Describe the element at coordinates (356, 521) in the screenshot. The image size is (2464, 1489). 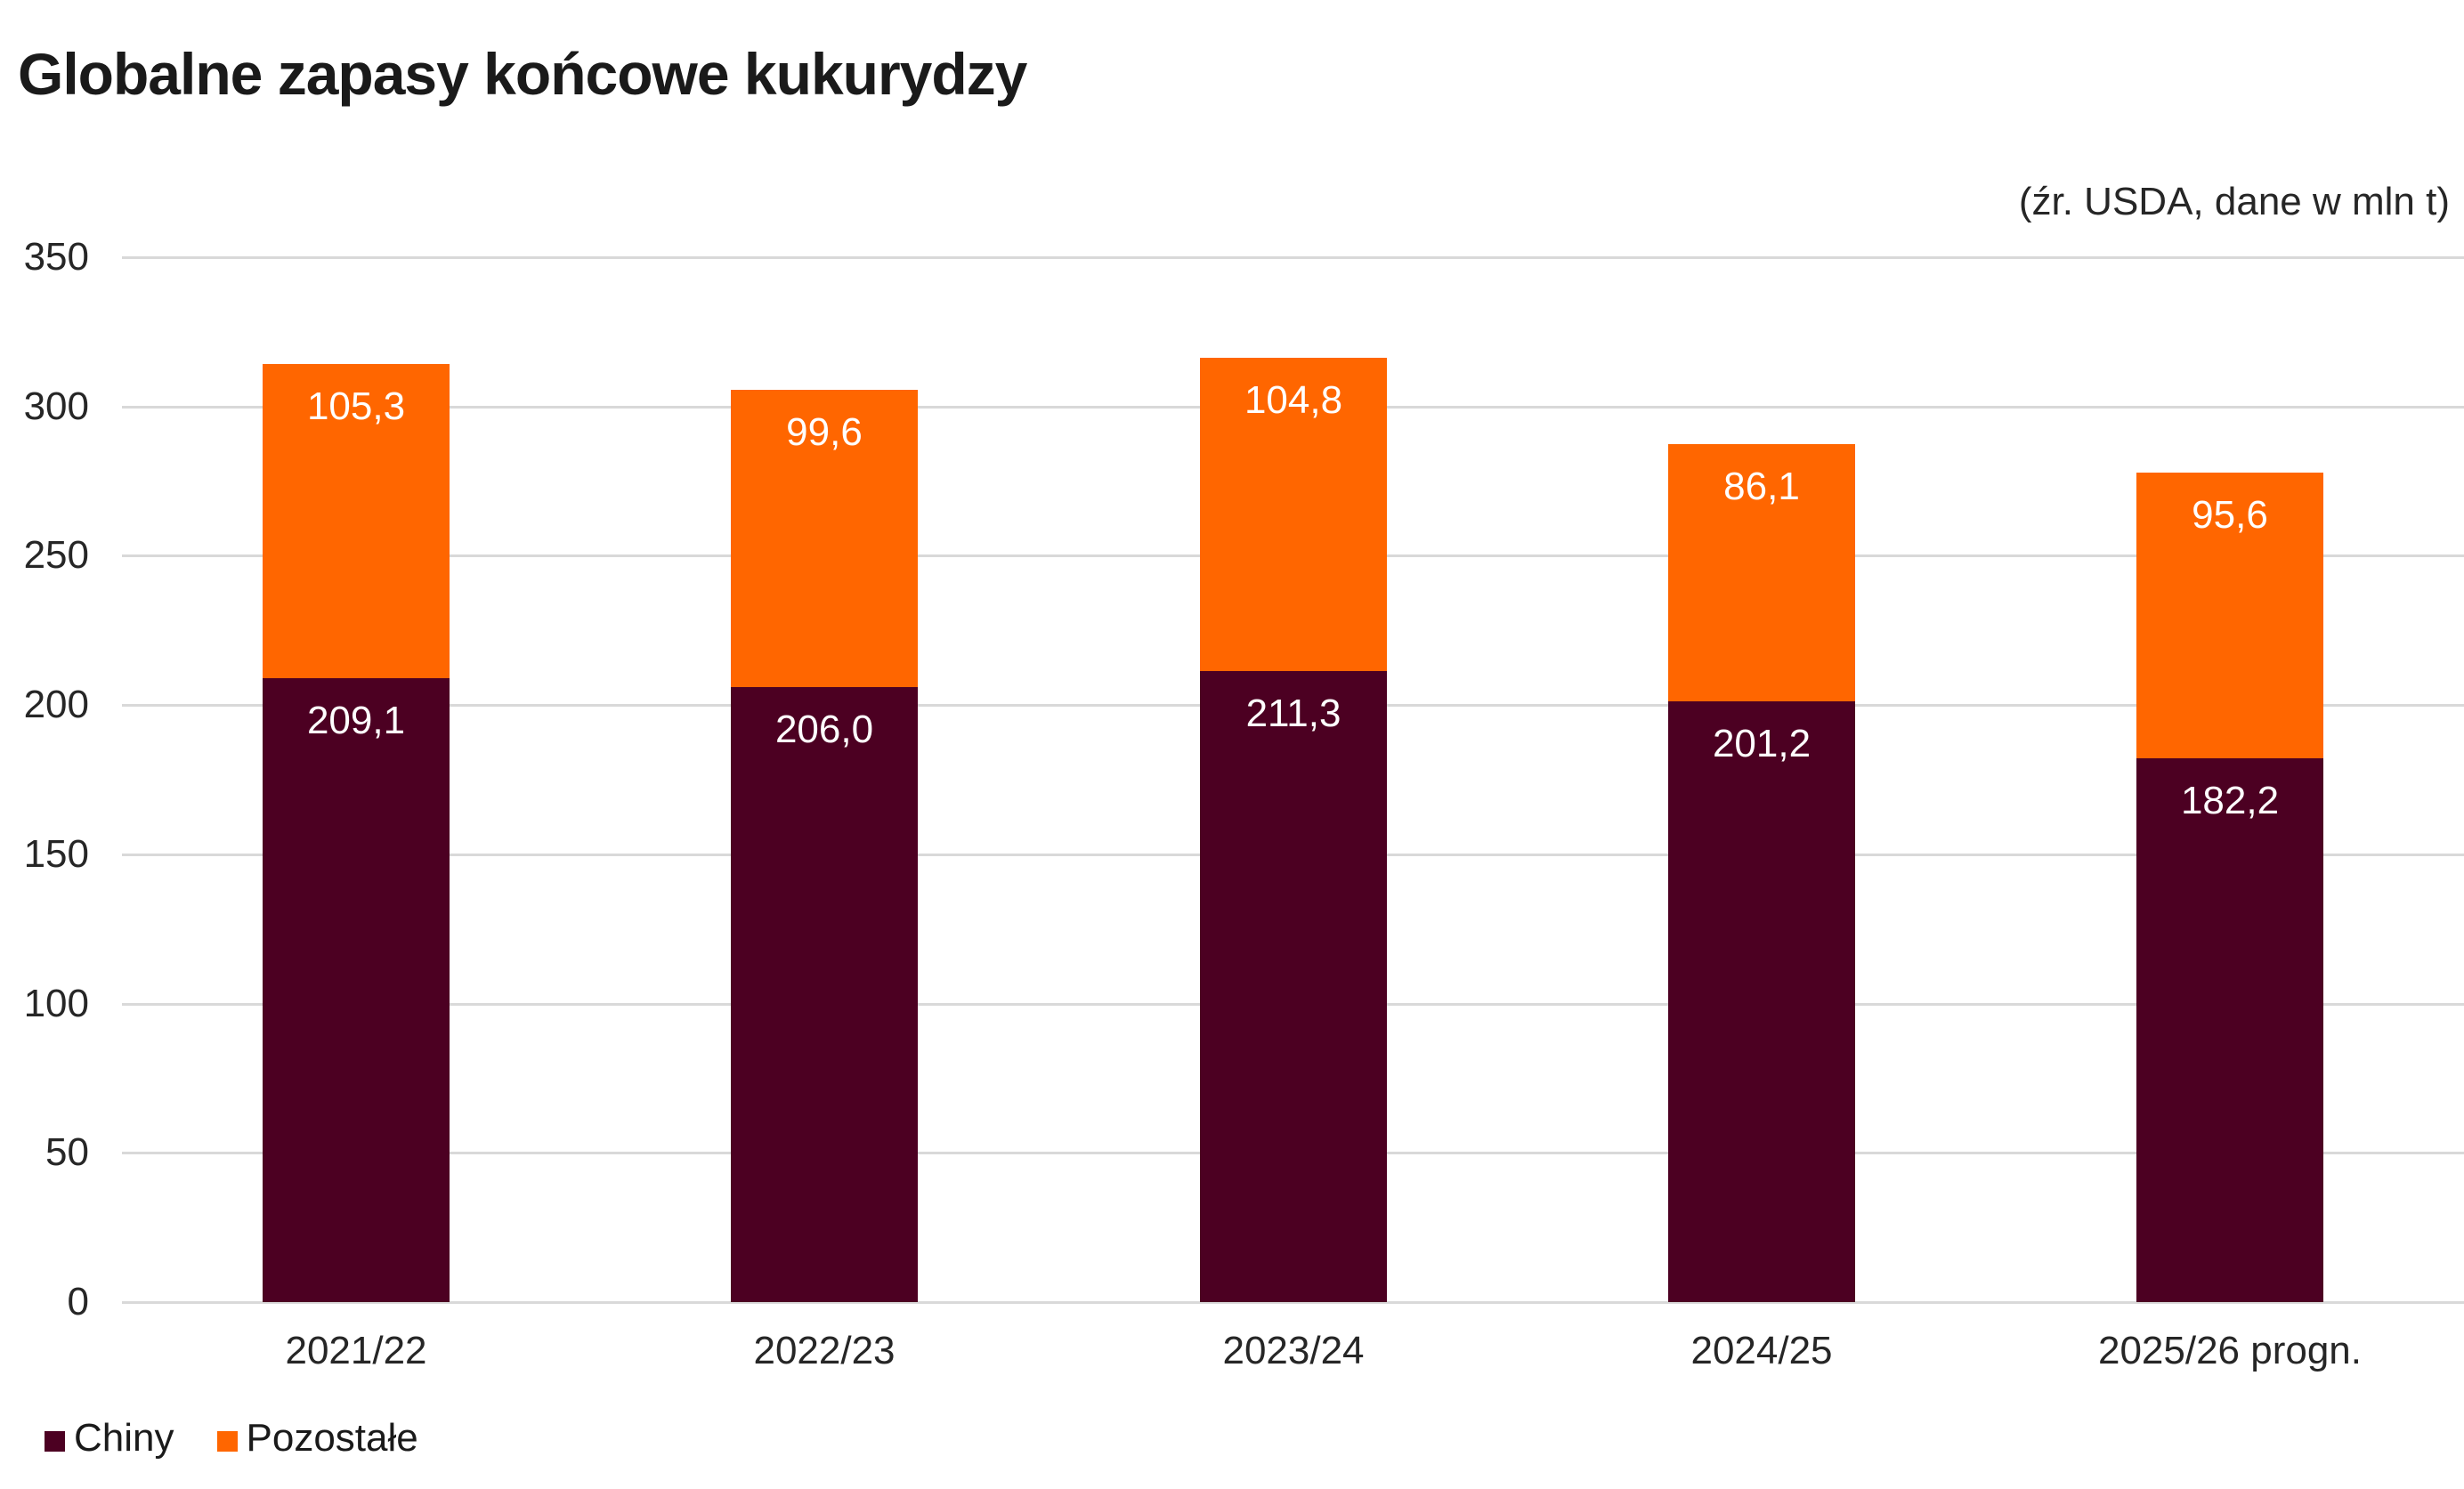
I see `bar-segment-pozostałe-202122: 105,3` at that location.